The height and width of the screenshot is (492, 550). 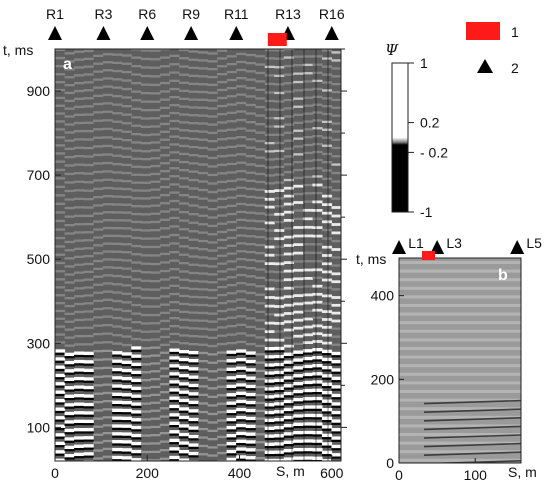 I want to click on panel-a-receivers: R1 R3 R6 R9 R11 R13 R16, so click(x=195, y=23).